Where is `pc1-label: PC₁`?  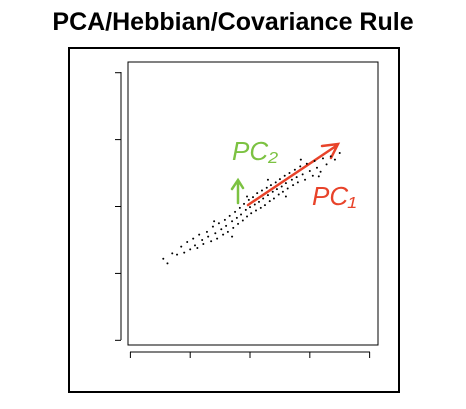
pc1-label: PC₁ is located at coordinates (334, 196).